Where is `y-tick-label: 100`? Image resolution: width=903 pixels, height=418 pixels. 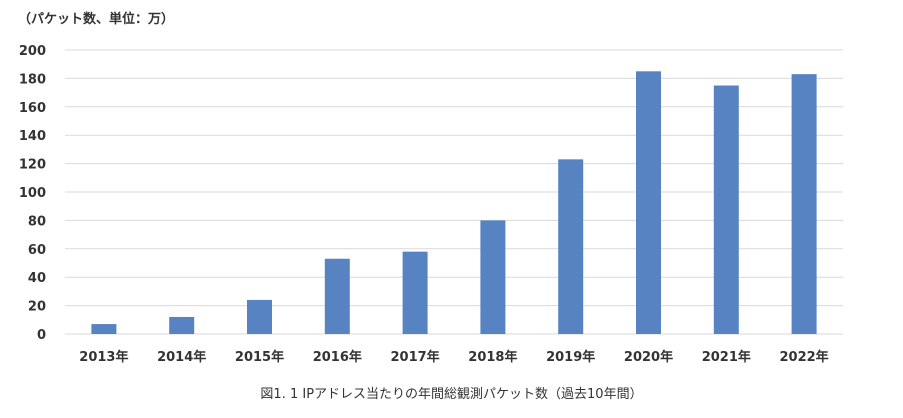 y-tick-label: 100 is located at coordinates (32, 193).